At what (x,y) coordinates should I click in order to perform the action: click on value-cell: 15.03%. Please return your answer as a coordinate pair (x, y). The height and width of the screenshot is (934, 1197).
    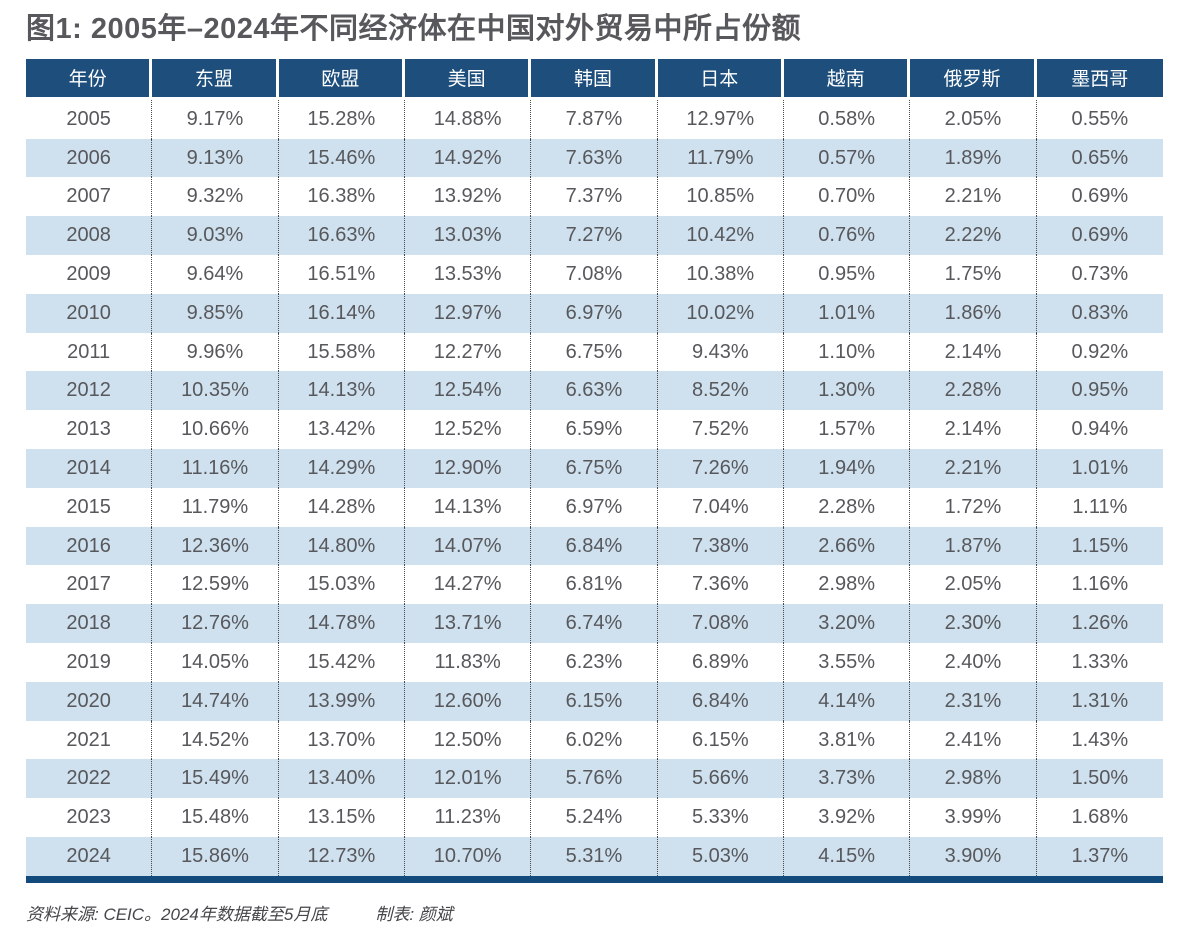
    Looking at the image, I should click on (342, 585).